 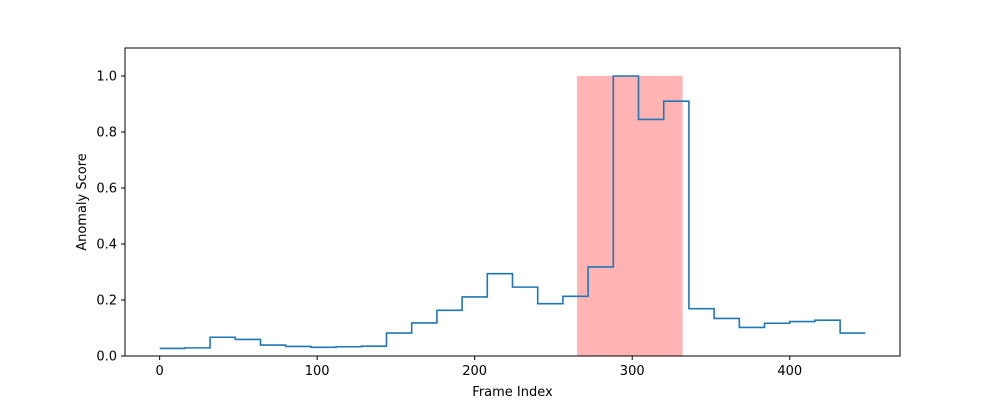 What do you see at coordinates (632, 371) in the screenshot?
I see `x-tick-label: 300` at bounding box center [632, 371].